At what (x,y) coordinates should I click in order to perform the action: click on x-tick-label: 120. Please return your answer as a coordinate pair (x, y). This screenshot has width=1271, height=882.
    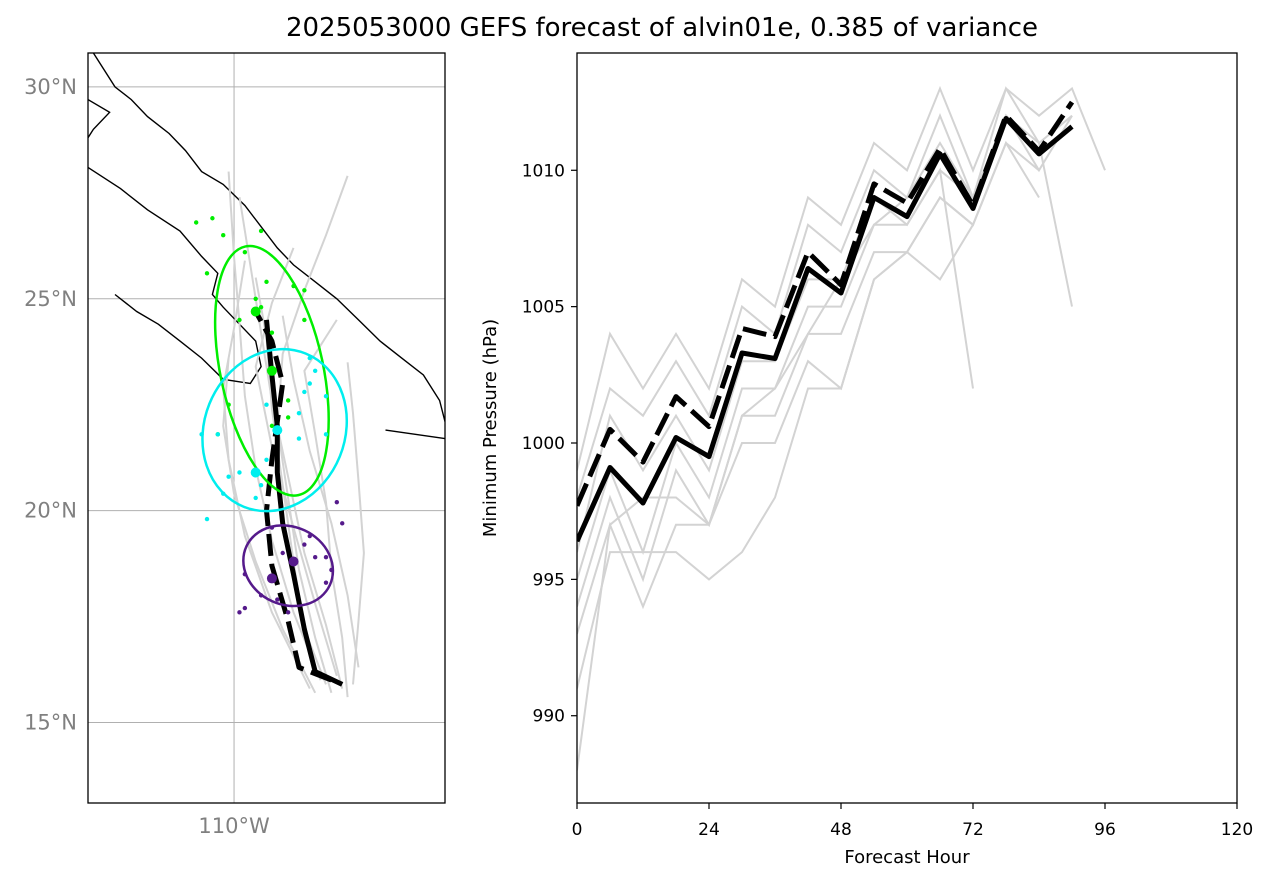
    Looking at the image, I should click on (1237, 830).